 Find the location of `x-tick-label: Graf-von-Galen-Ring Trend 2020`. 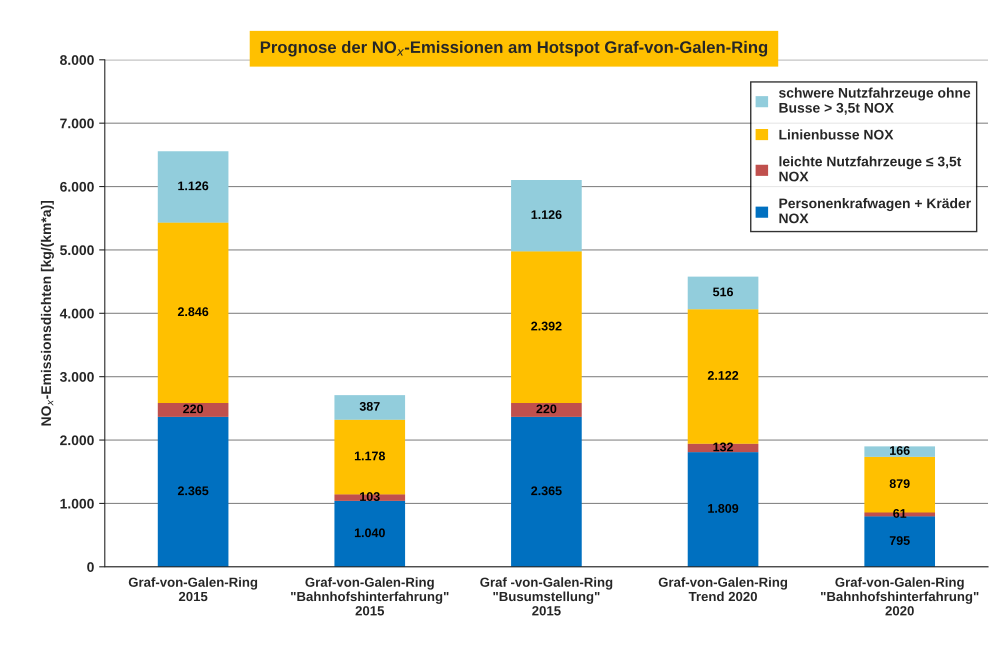

x-tick-label: Graf-von-Galen-Ring Trend 2020 is located at coordinates (723, 589).